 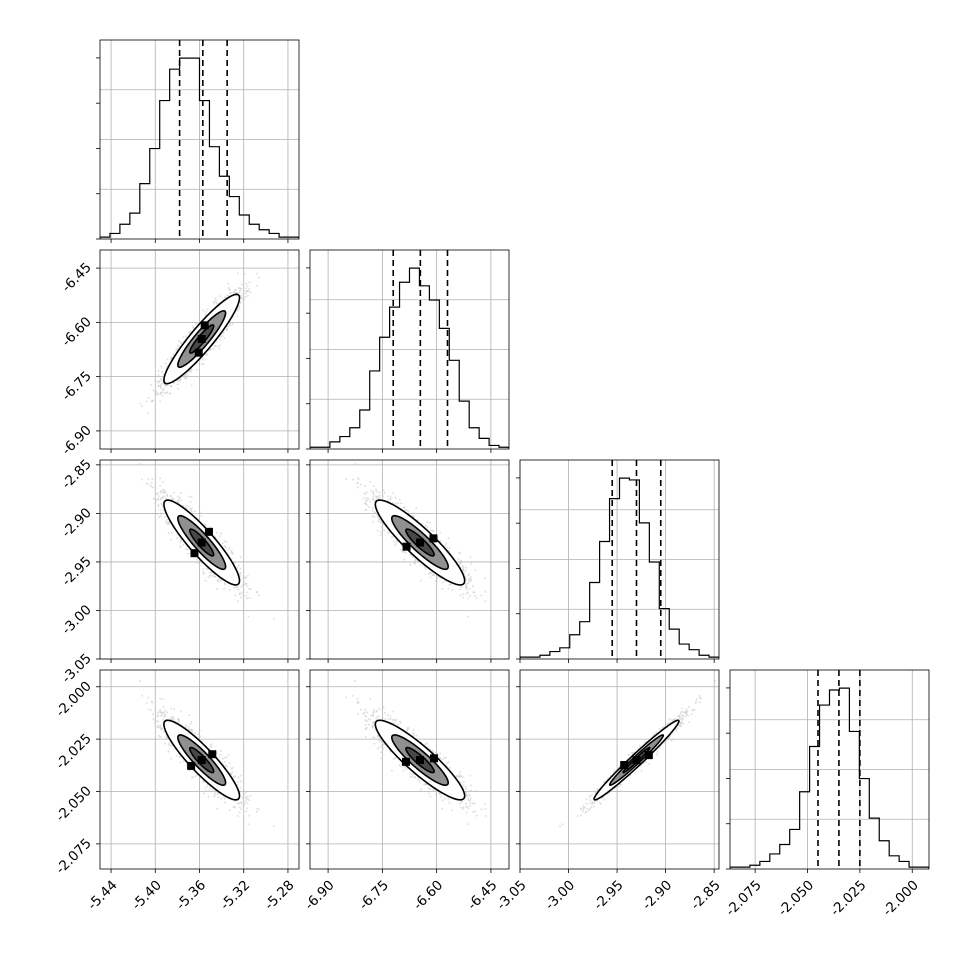 I want to click on grid-lines, so click(x=409, y=349).